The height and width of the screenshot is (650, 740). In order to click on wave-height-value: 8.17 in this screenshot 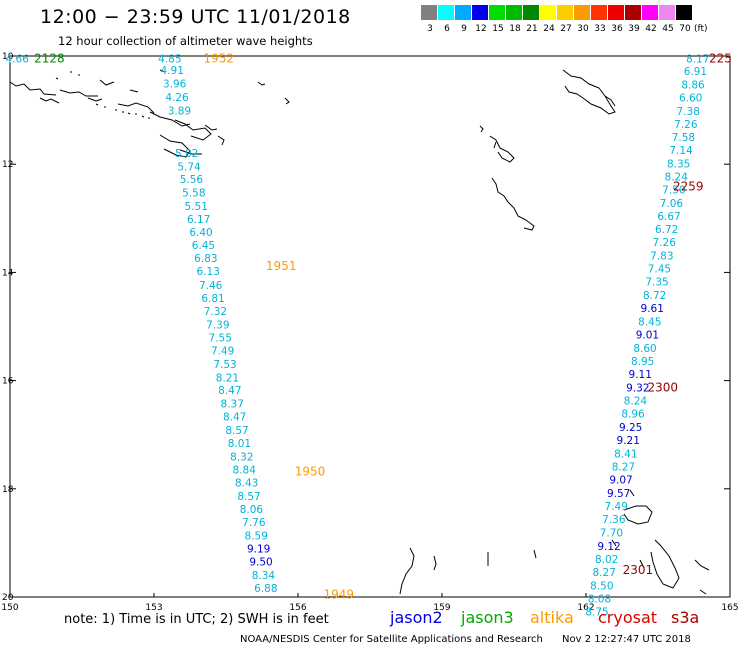, I will do `click(697, 60)`.